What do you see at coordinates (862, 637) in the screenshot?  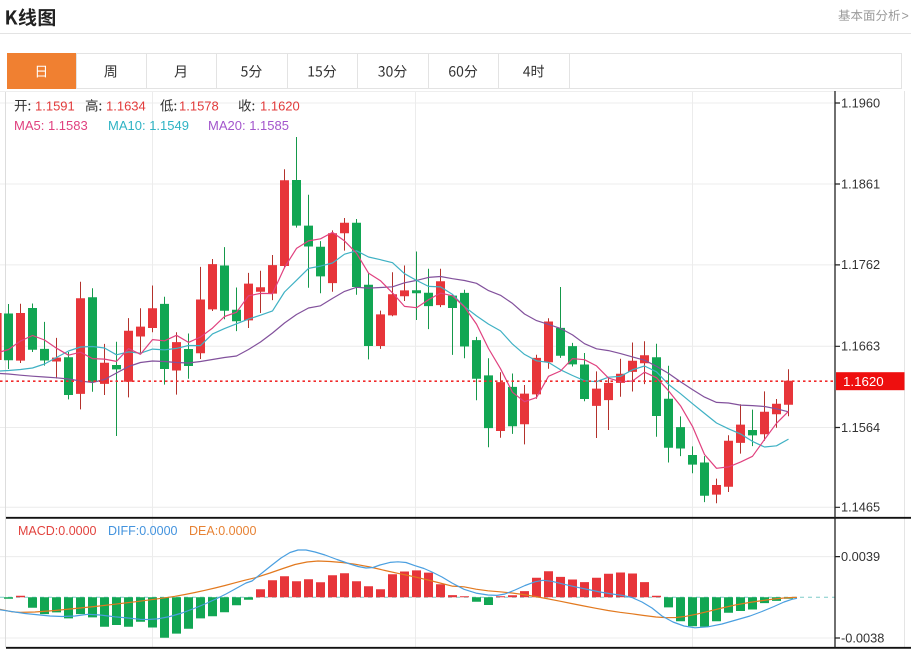 I see `svg-text: -0.0038` at bounding box center [862, 637].